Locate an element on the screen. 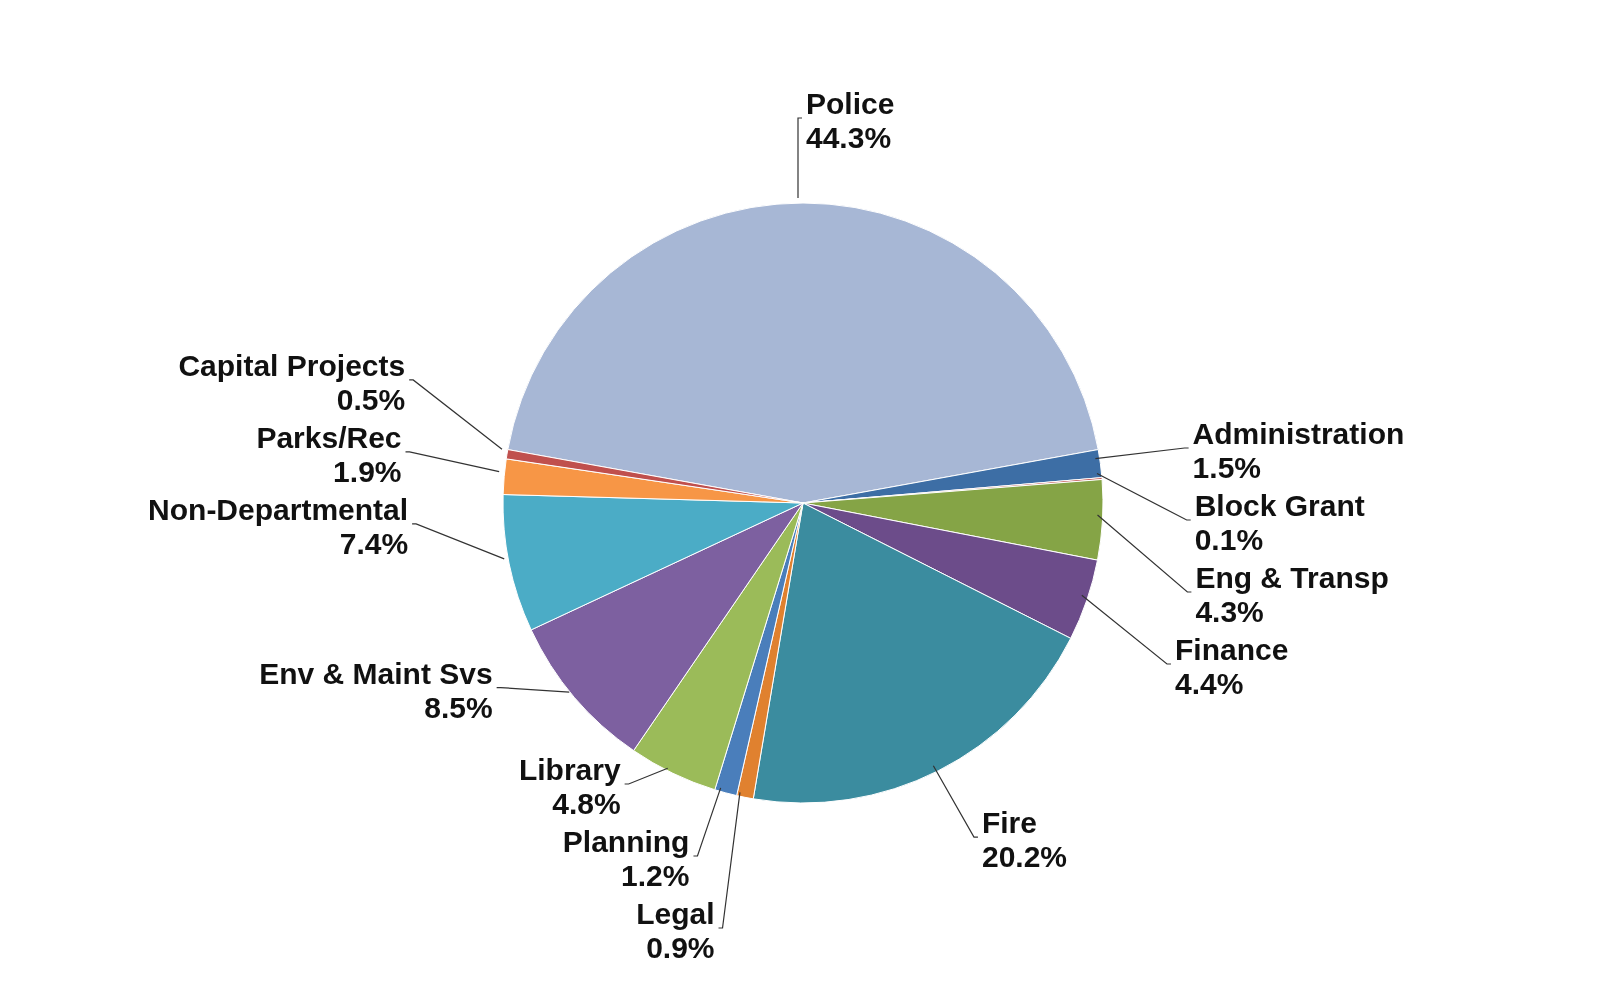 This screenshot has height=994, width=1620. slice-label: Legal is located at coordinates (675, 913).